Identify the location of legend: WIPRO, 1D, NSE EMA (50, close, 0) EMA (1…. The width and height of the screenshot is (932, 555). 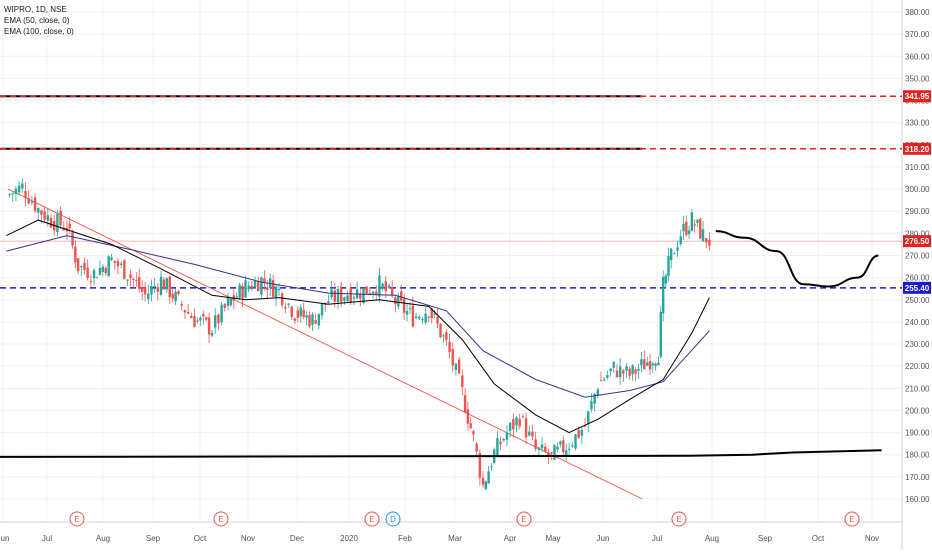
(39, 20).